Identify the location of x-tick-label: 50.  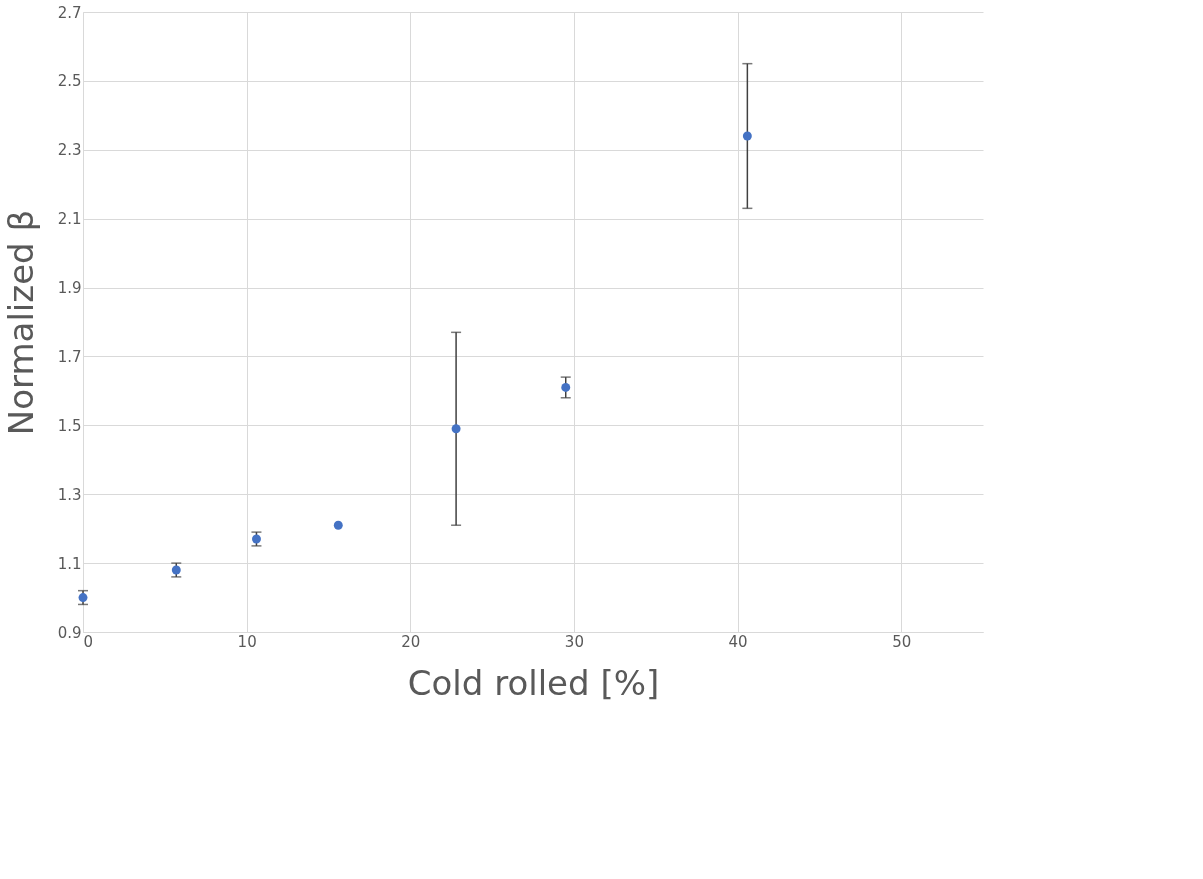
(902, 641).